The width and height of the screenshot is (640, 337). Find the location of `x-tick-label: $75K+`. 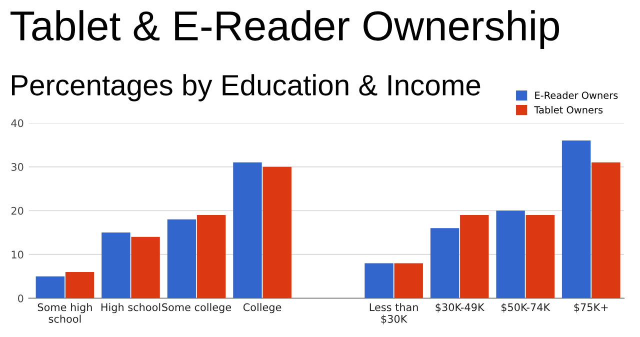

x-tick-label: $75K+ is located at coordinates (591, 308).